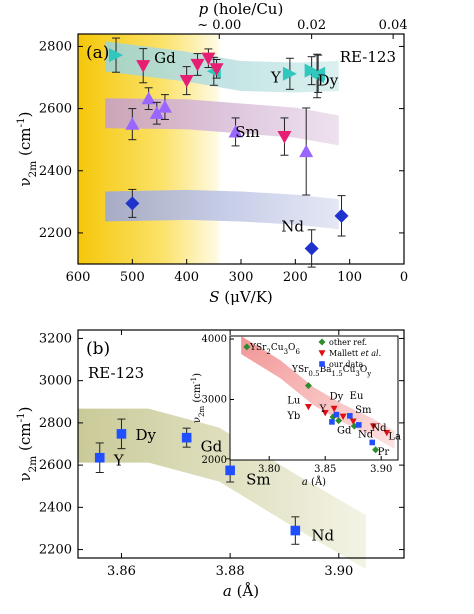  What do you see at coordinates (355, 353) in the screenshot?
I see `legend-entry: Mallett et al.` at bounding box center [355, 353].